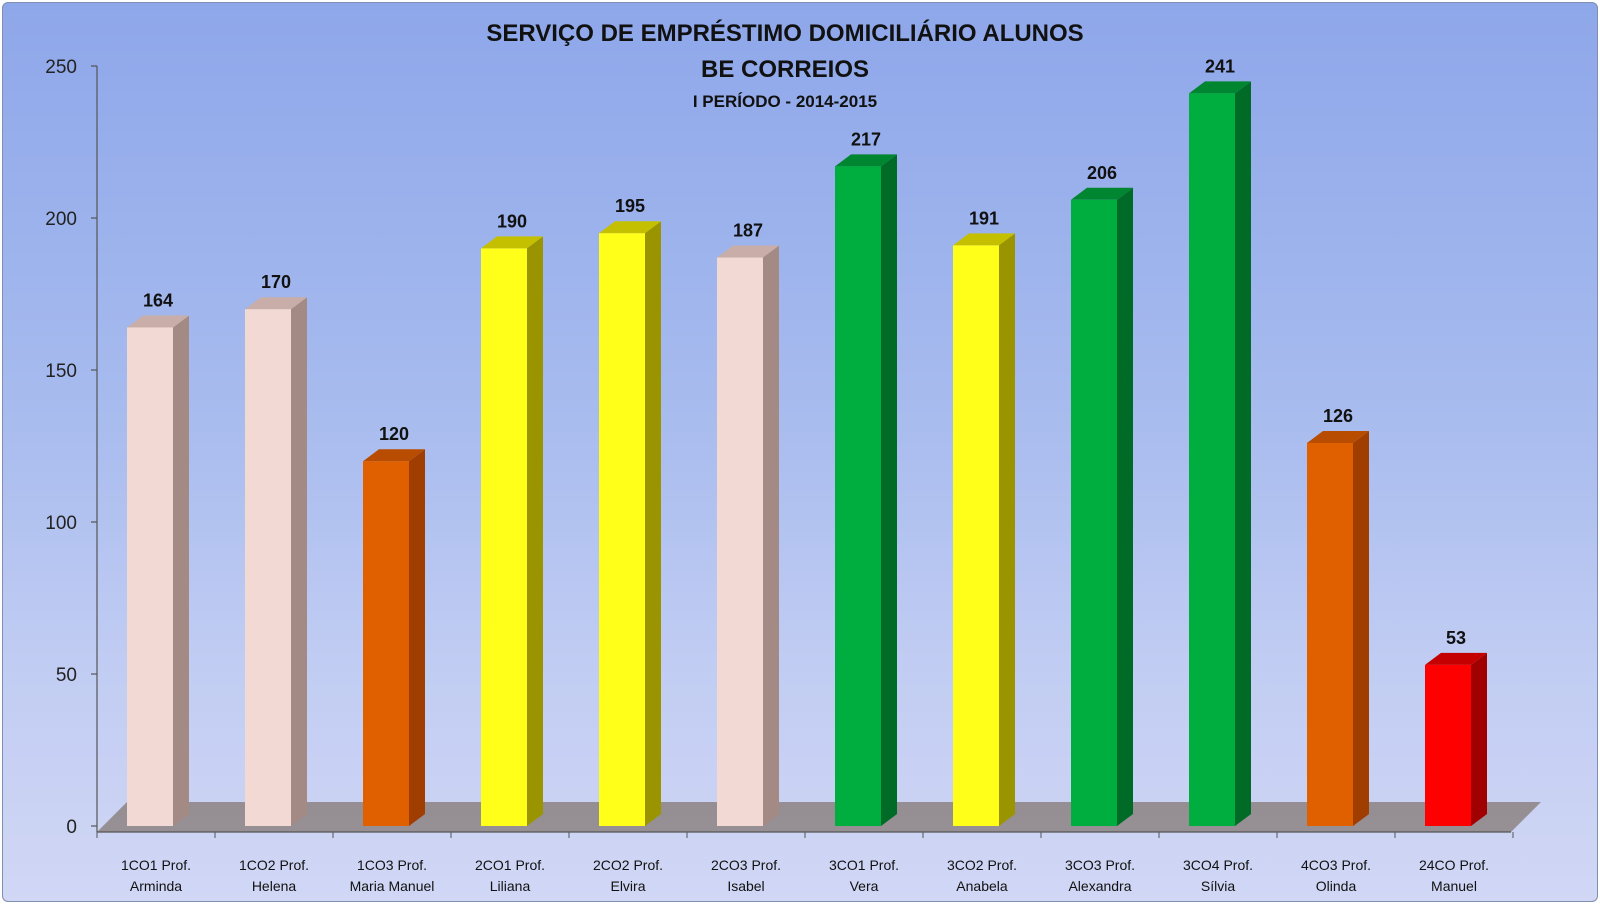 The width and height of the screenshot is (1600, 904). Describe the element at coordinates (630, 206) in the screenshot. I see `data-label: 195` at that location.